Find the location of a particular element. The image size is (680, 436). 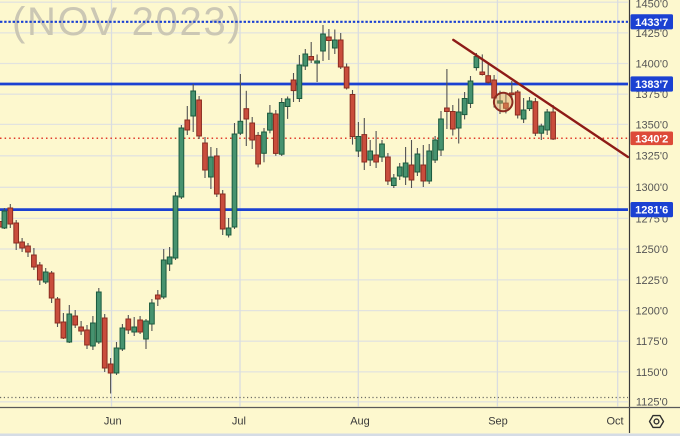

svg-text: 1450'0 is located at coordinates (651, 5).